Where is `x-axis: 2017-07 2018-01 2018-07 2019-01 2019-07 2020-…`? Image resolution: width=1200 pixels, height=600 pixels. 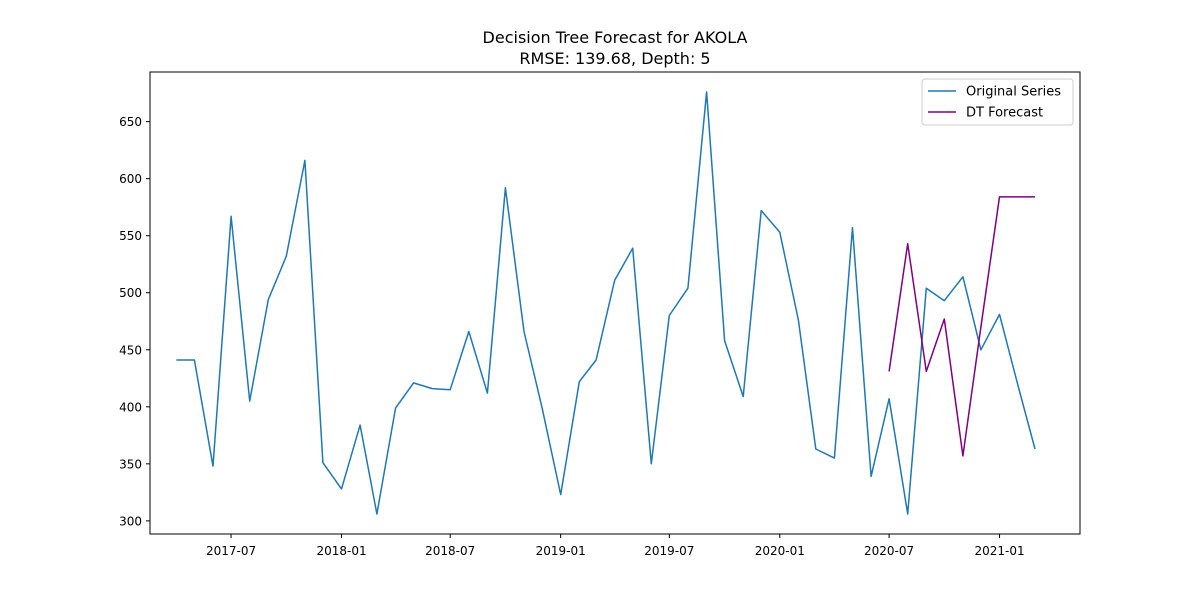
x-axis: 2017-07 2018-01 2018-07 2019-01 2019-07 2020-… is located at coordinates (615, 546).